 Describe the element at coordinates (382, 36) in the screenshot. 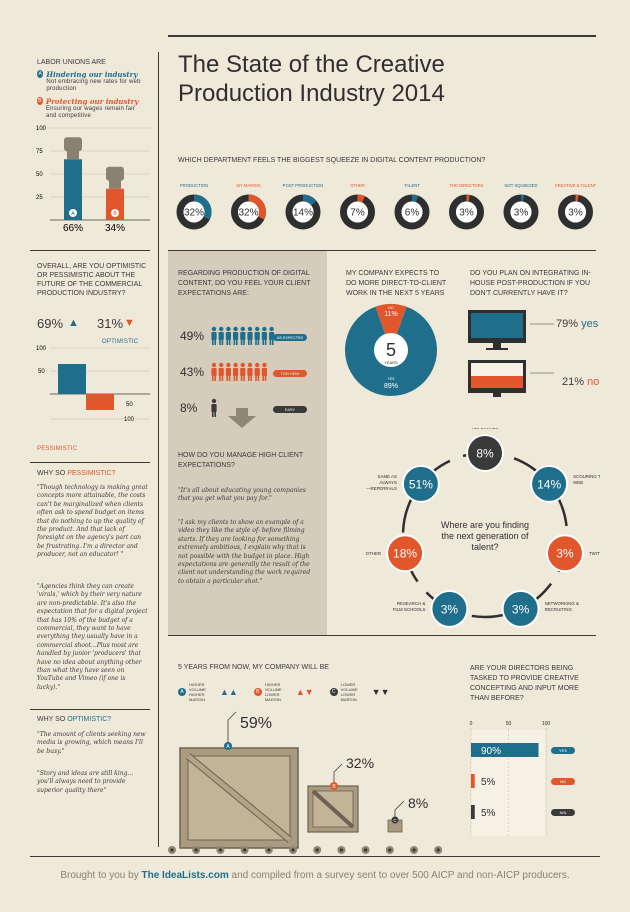

I see `top-rule` at that location.